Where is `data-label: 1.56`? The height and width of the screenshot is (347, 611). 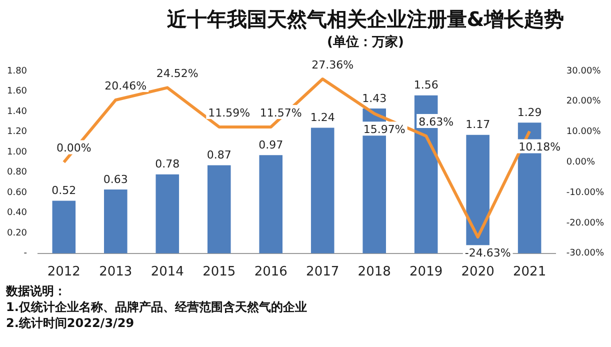
data-label: 1.56 is located at coordinates (426, 85).